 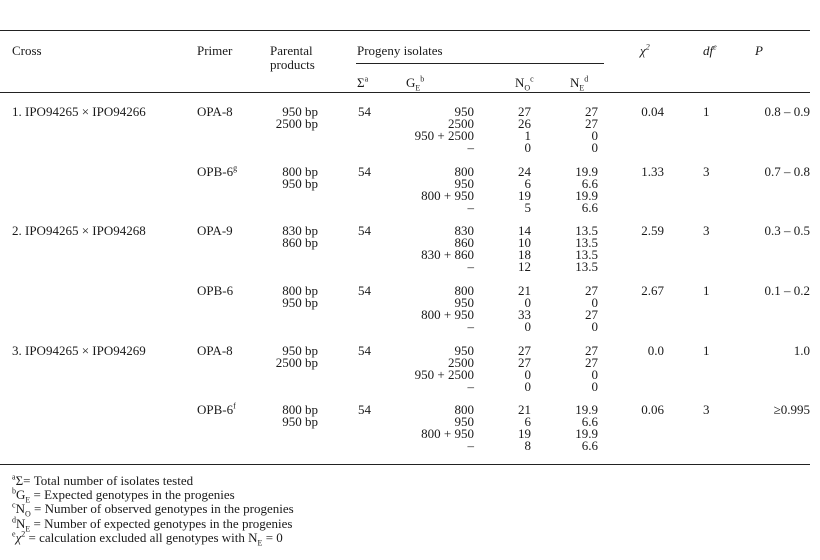 What do you see at coordinates (215, 230) in the screenshot?
I see `primer-label: OPA-9` at bounding box center [215, 230].